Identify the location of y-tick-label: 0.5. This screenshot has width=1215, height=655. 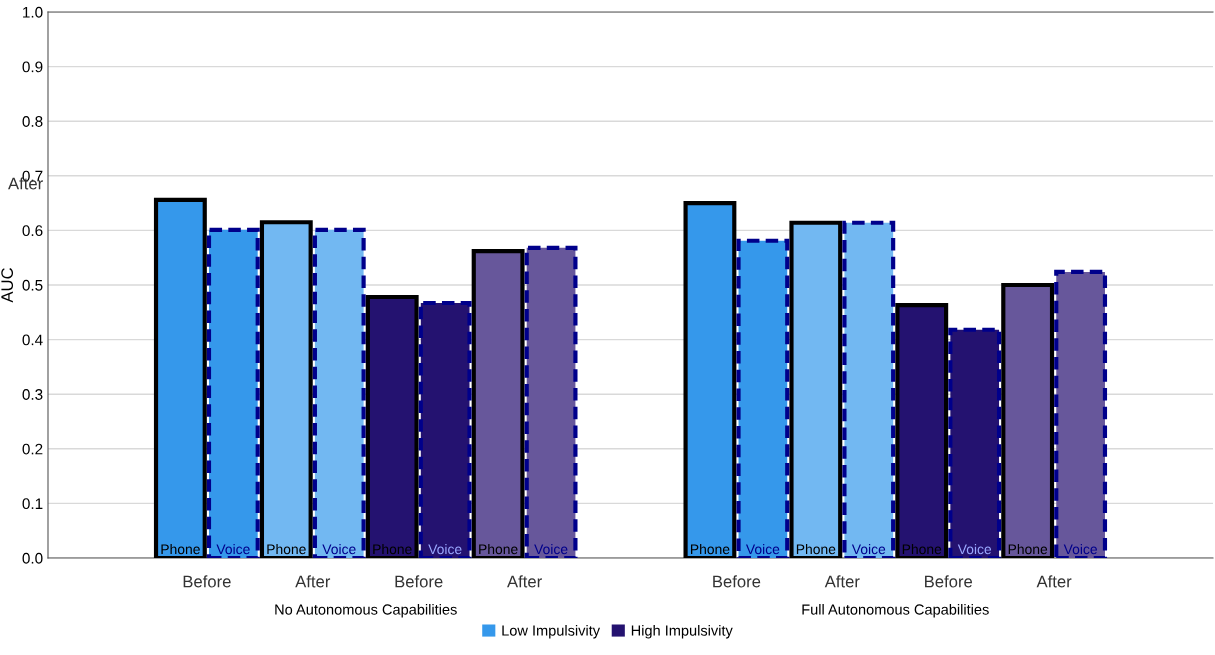
(32, 285).